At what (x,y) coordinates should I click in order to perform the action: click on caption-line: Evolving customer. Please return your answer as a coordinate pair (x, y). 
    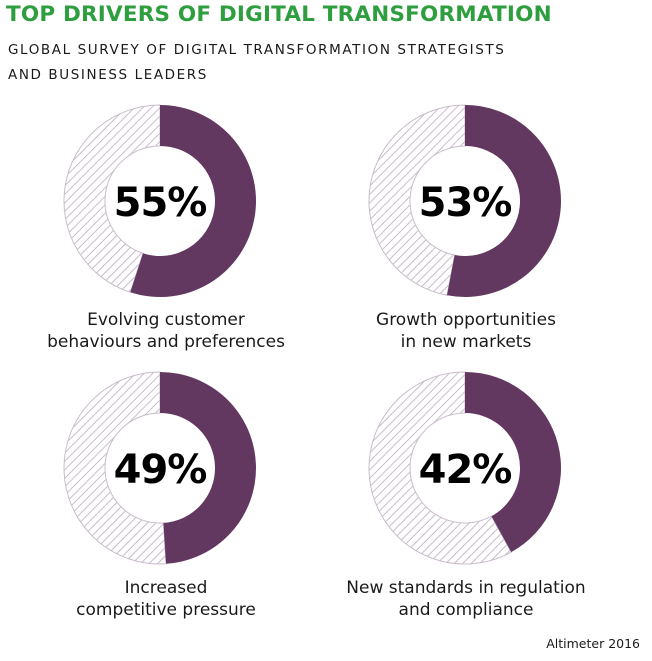
    Looking at the image, I should click on (166, 320).